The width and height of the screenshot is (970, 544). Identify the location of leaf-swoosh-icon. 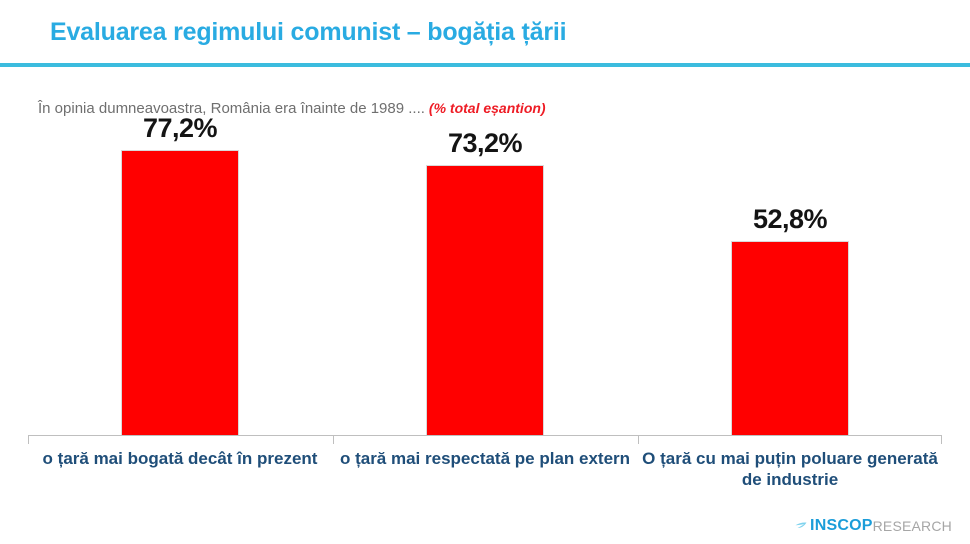
(801, 524).